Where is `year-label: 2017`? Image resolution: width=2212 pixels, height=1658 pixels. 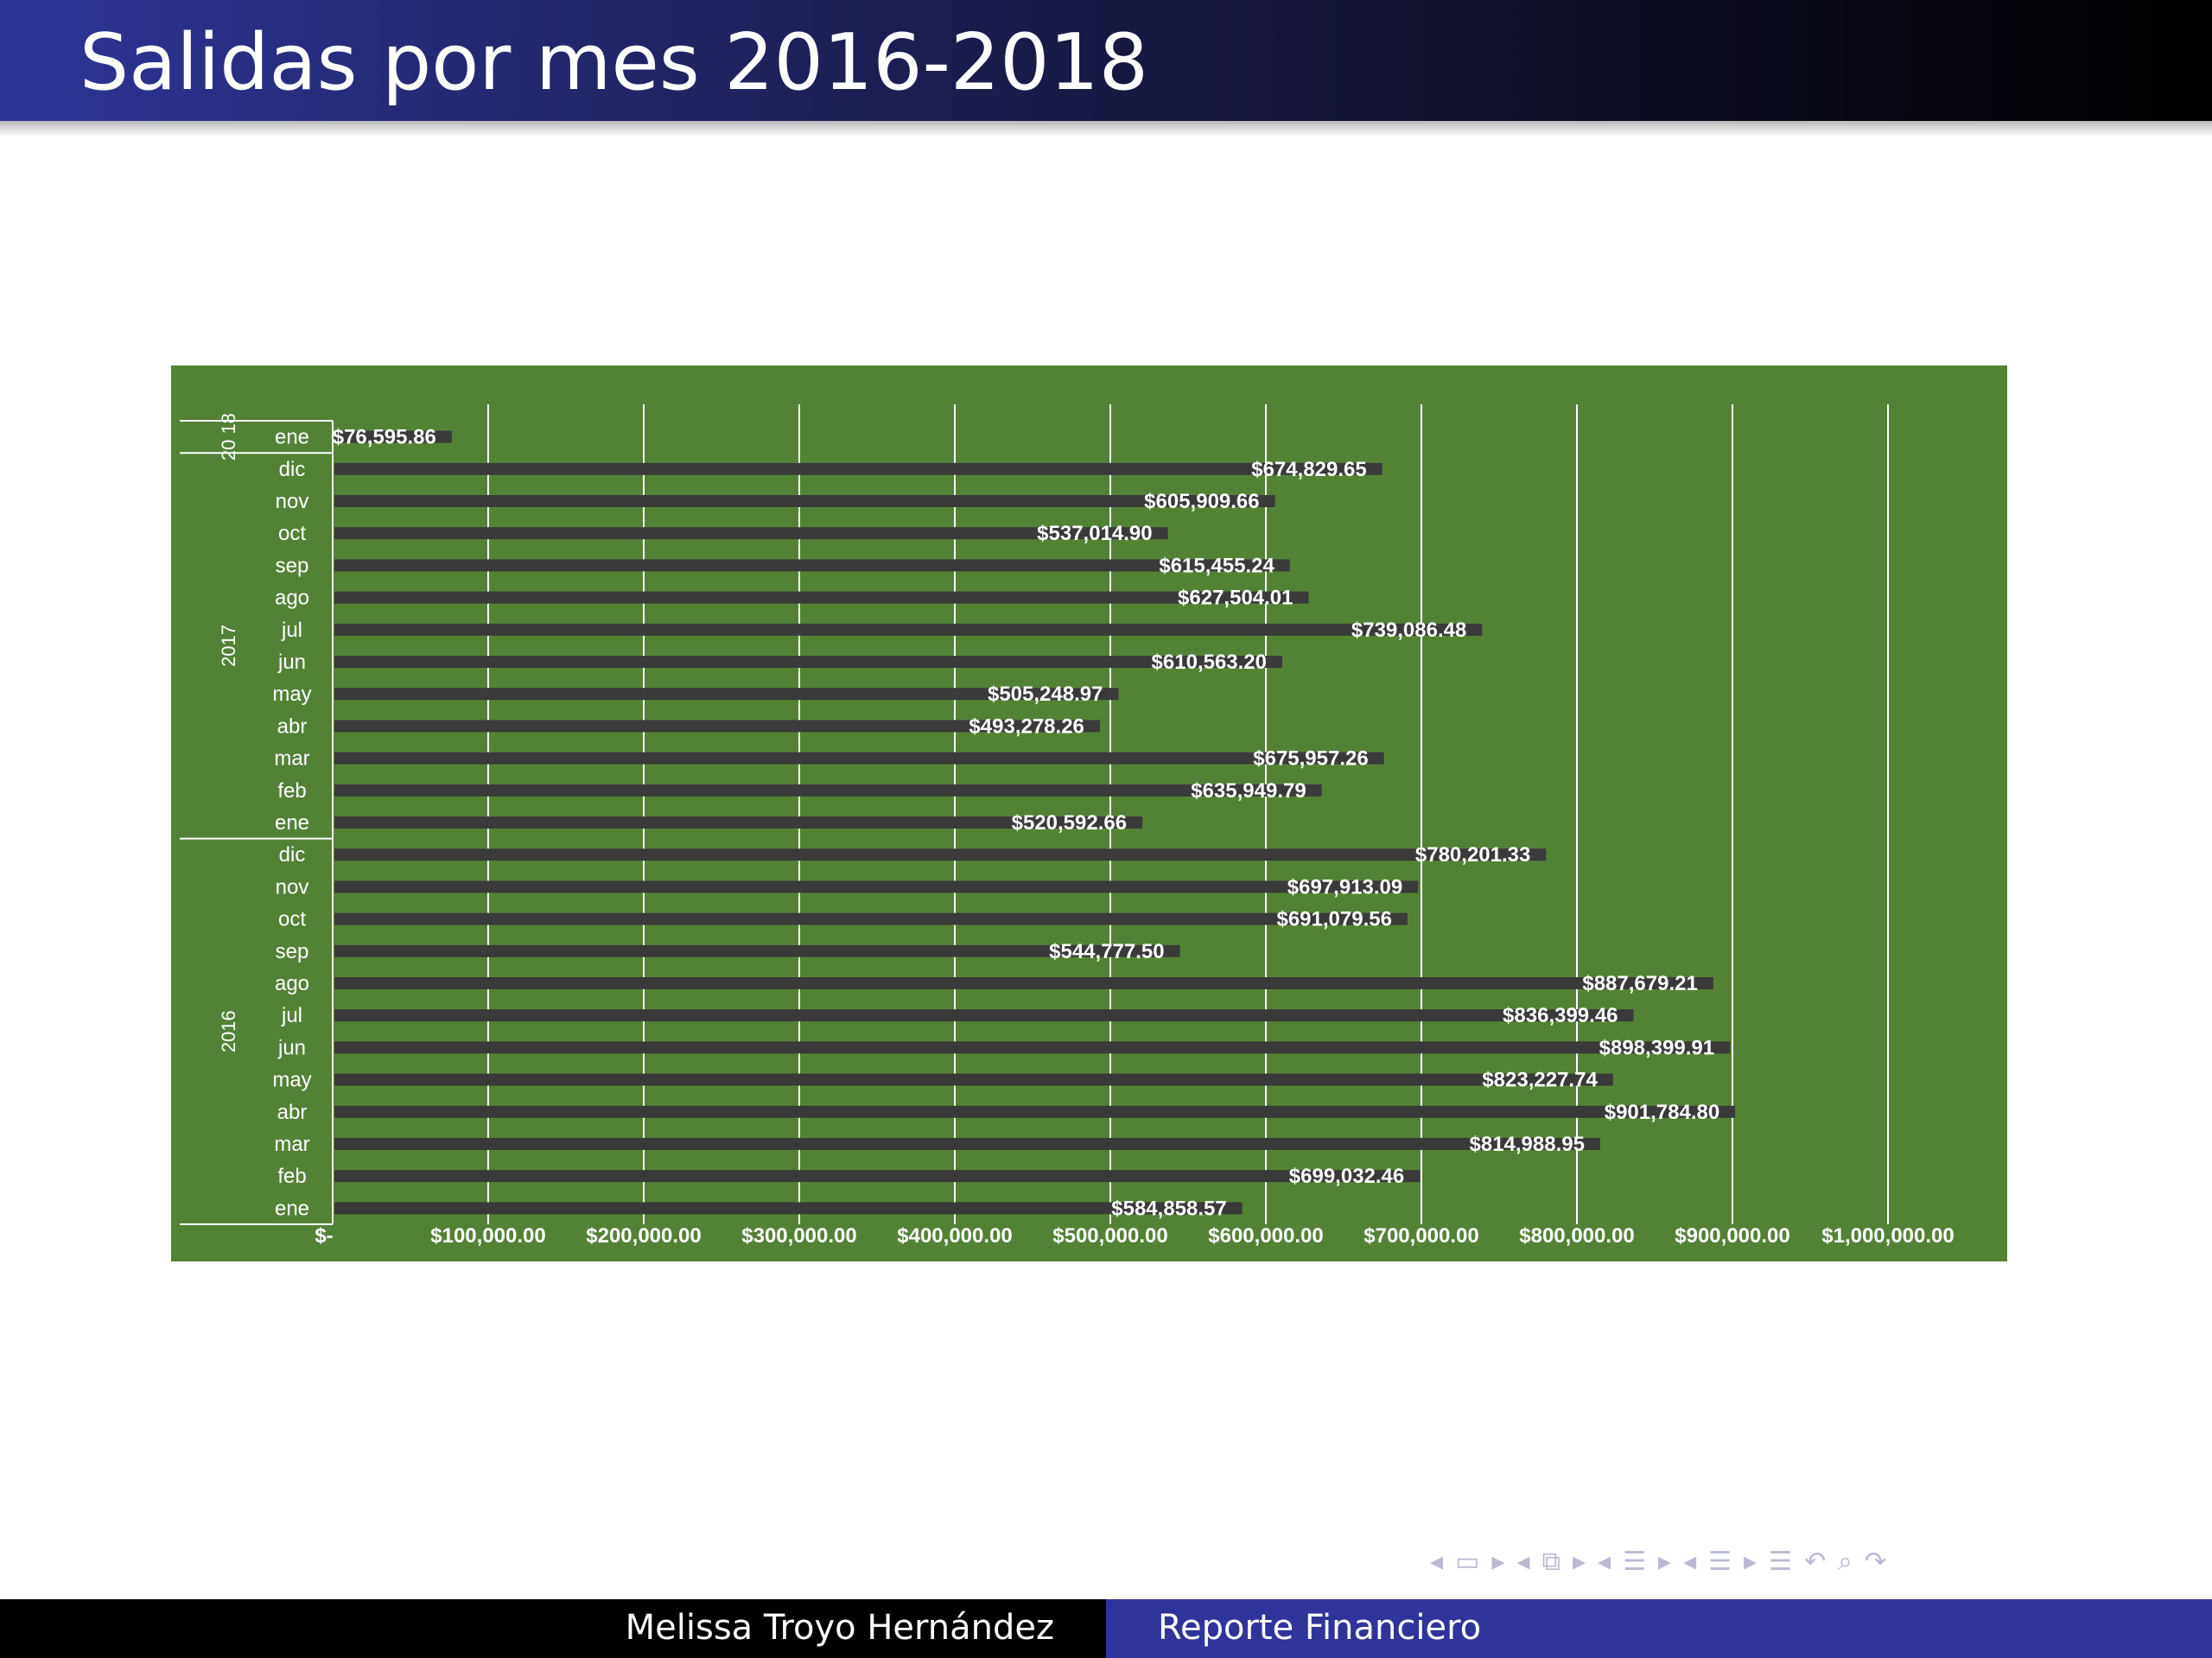 year-label: 2017 is located at coordinates (229, 646).